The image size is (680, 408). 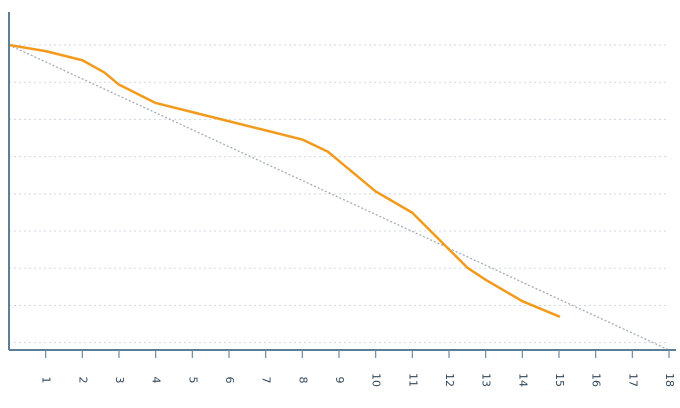 What do you see at coordinates (376, 380) in the screenshot?
I see `x-tick-label: 10` at bounding box center [376, 380].